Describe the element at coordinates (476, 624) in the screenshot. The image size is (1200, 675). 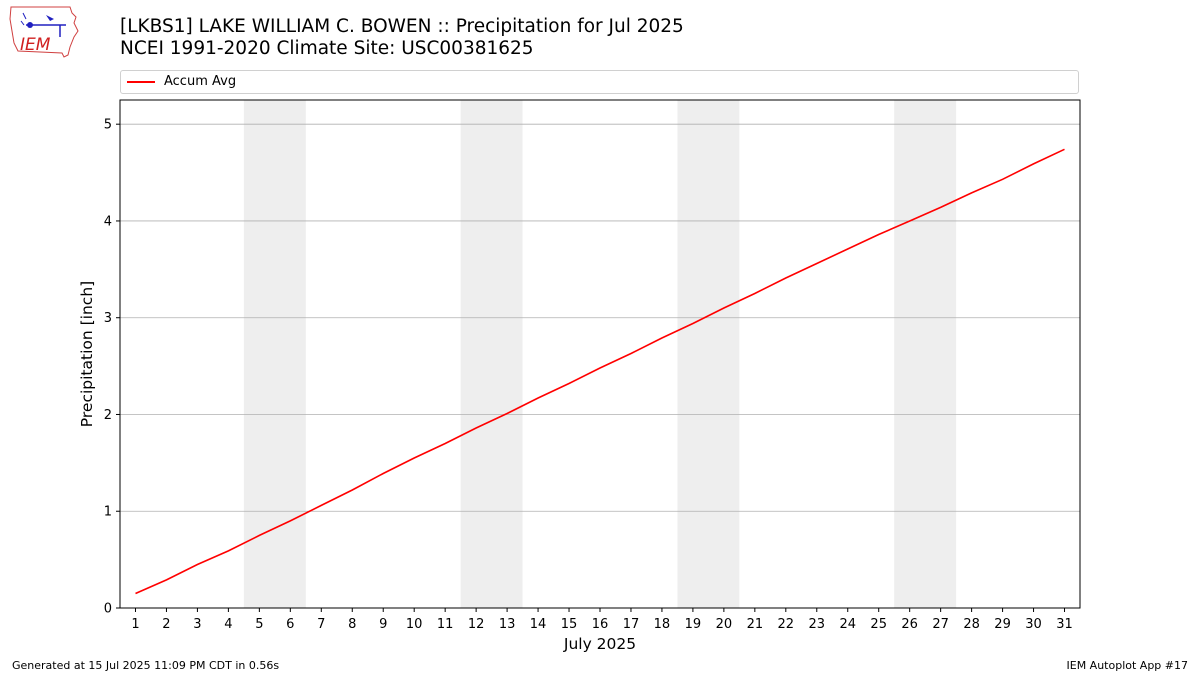
I see `x-tick-label: 12` at that location.